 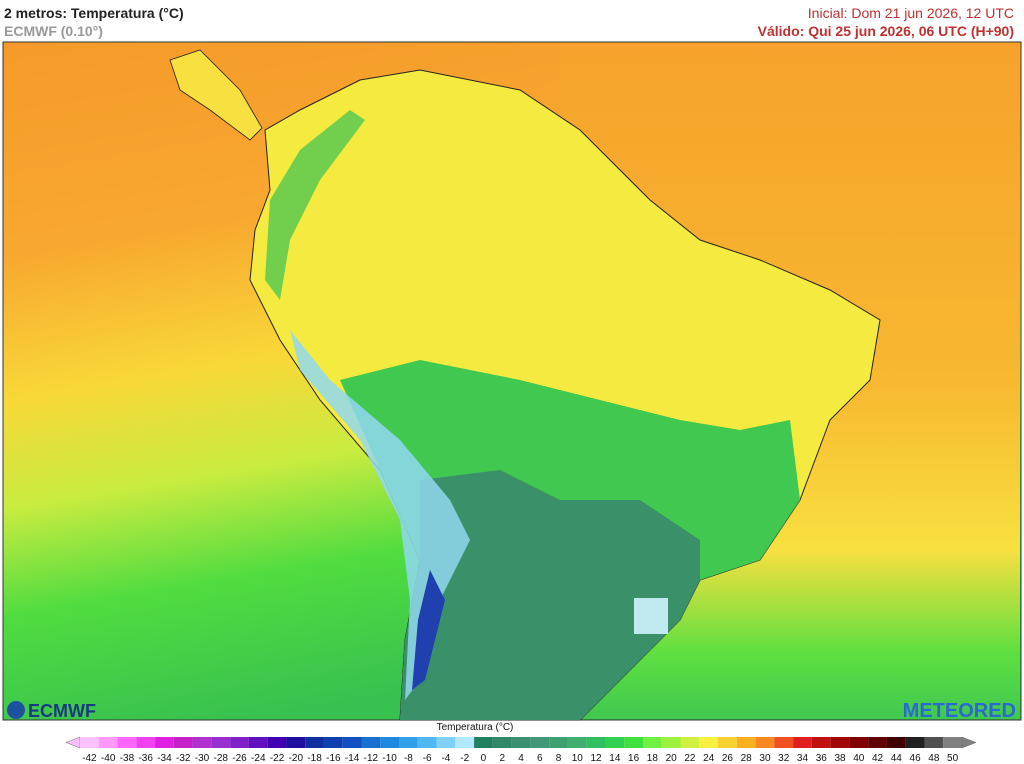 I want to click on colorbar-tick-label: 0, so click(x=484, y=758).